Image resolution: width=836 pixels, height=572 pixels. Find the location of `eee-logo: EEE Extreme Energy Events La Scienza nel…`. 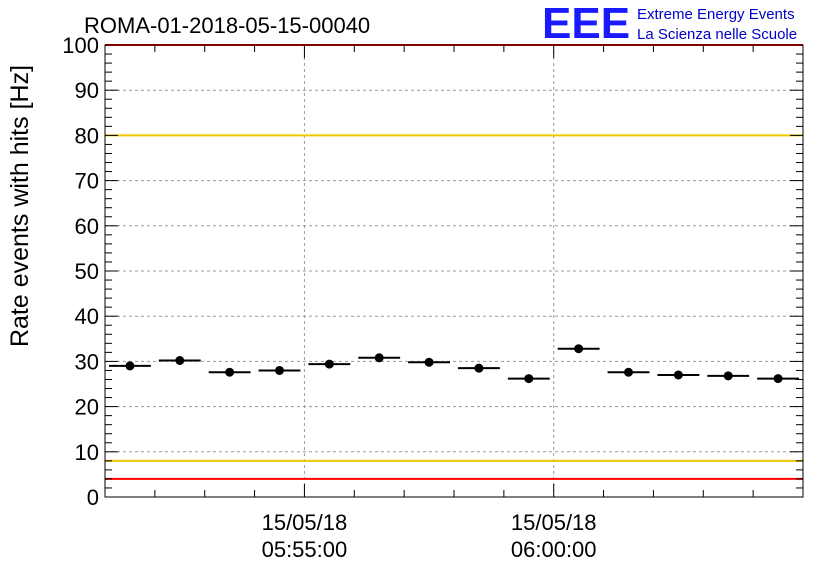

eee-logo: EEE Extreme Energy Events La Scienza nel… is located at coordinates (669, 24).